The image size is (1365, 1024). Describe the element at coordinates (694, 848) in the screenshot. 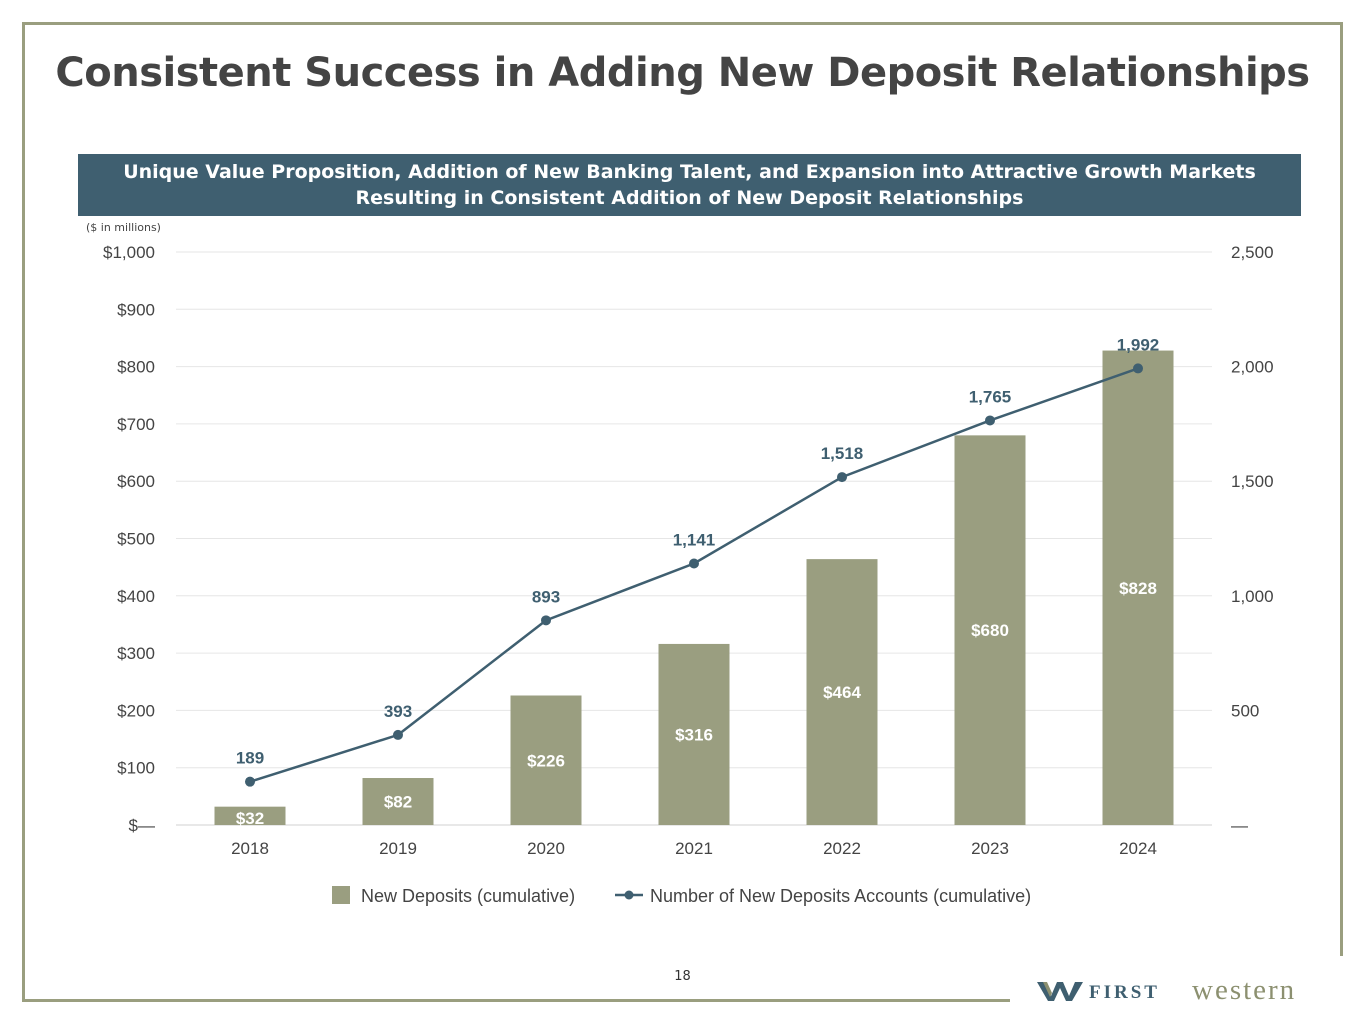

I see `x-tick-label: 2021` at that location.